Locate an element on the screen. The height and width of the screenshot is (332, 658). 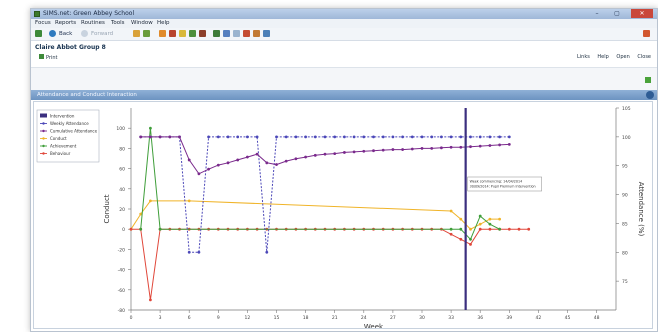
people-icon is located at coordinates (266, 33).